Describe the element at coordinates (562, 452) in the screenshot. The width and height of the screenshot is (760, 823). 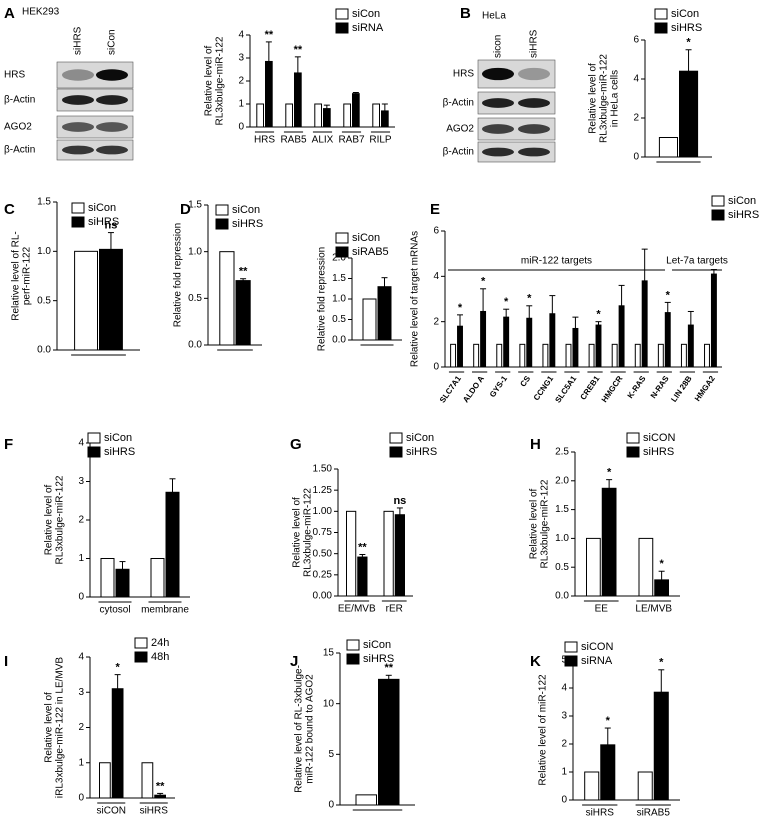
I see `y-tick-label: 2.5` at that location.